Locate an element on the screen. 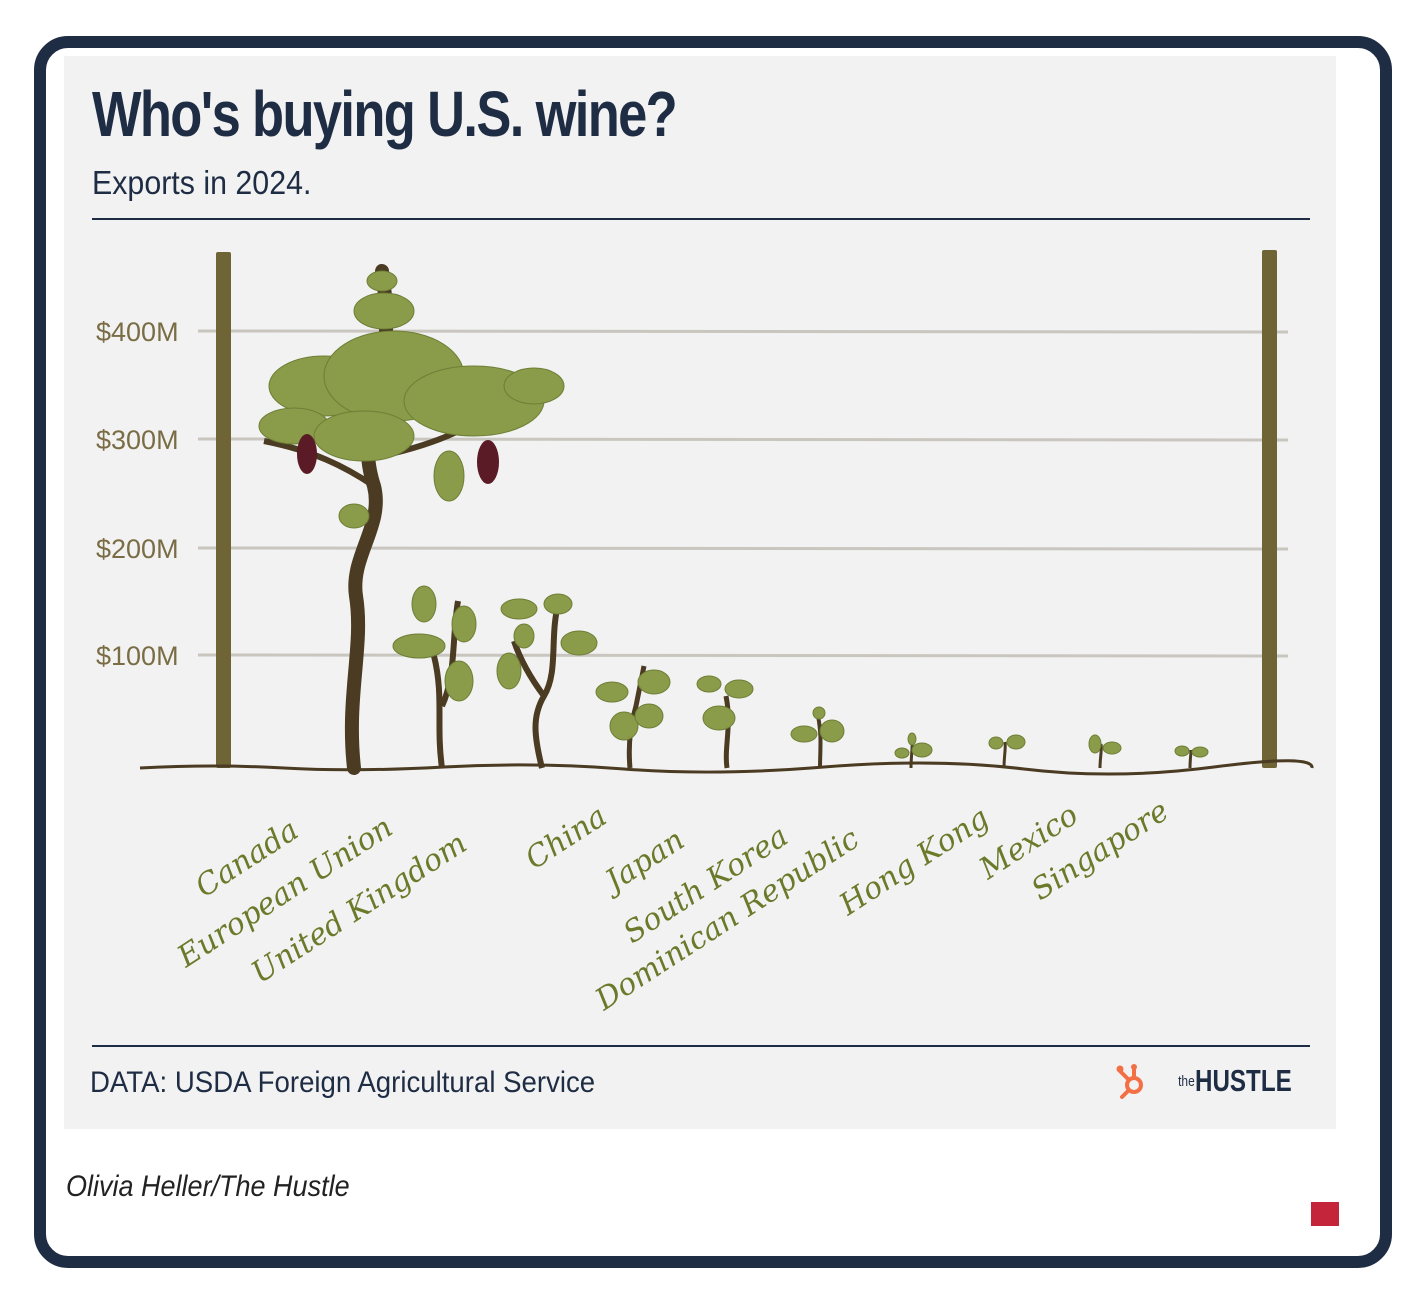 This screenshot has width=1417, height=1291. ytick-400: $400M is located at coordinates (137, 332).